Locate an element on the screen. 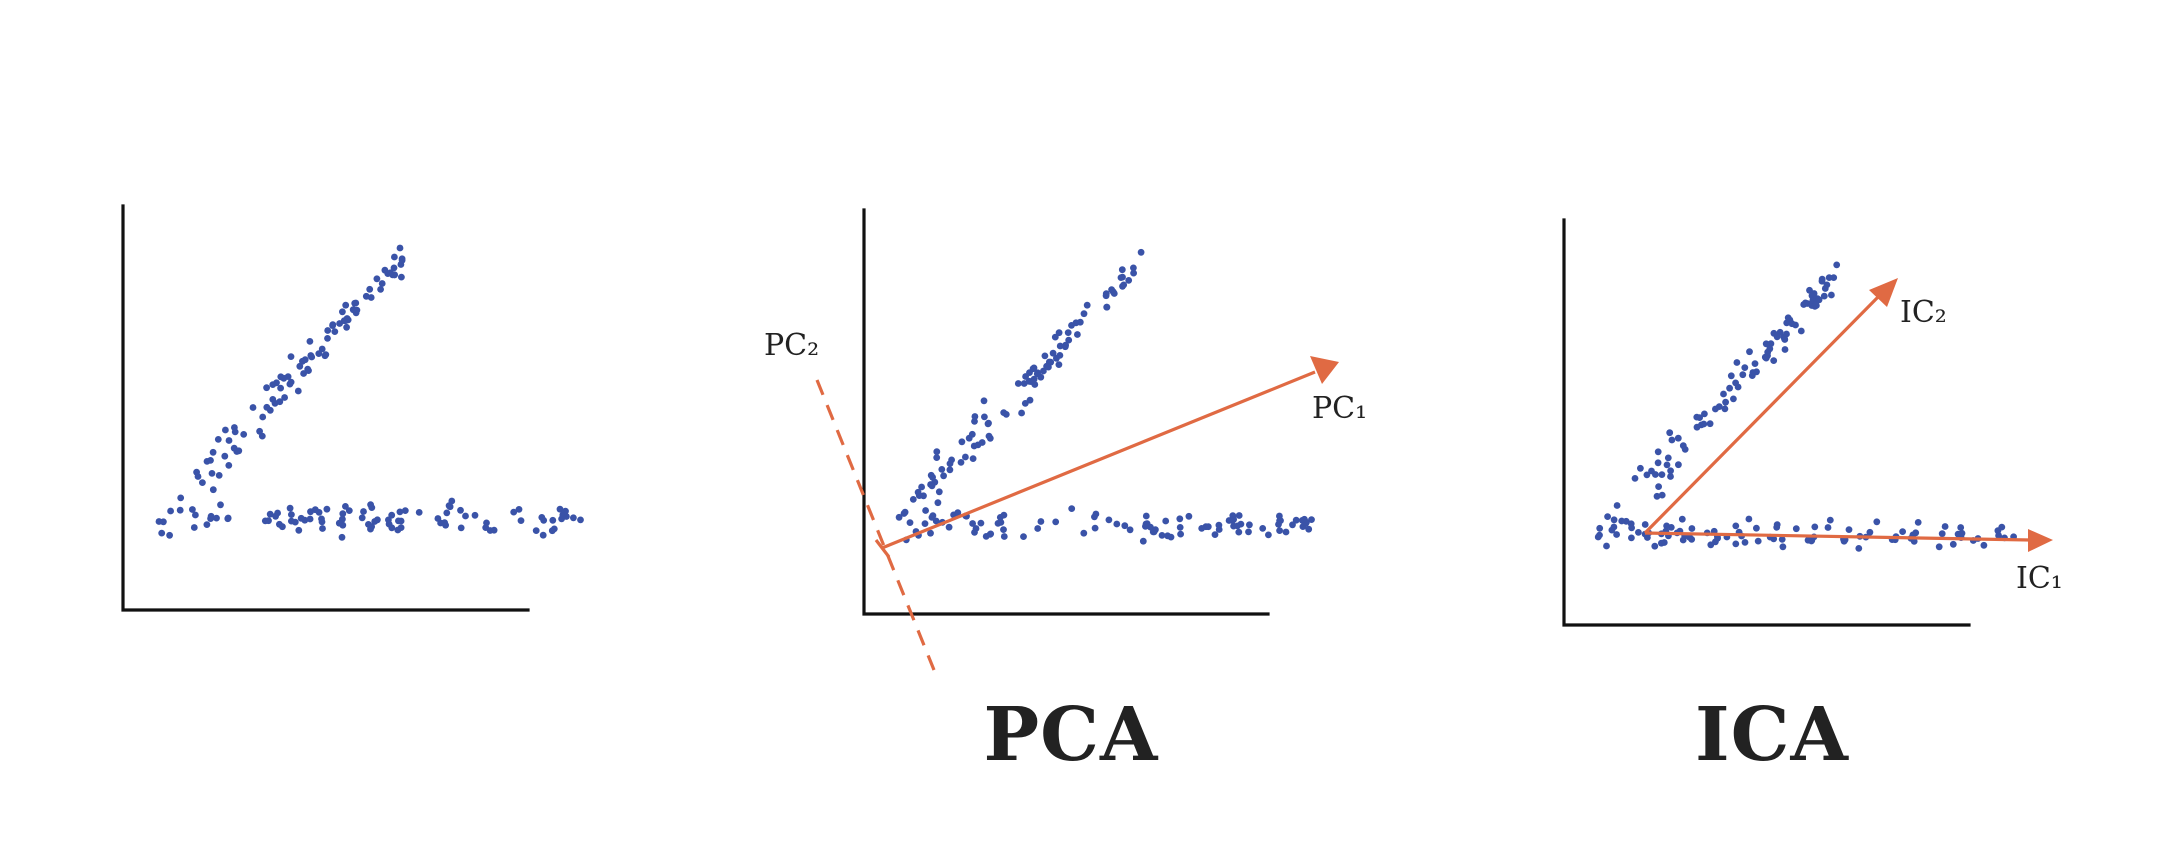  ic1-label: IC₁ is located at coordinates (2039, 578).